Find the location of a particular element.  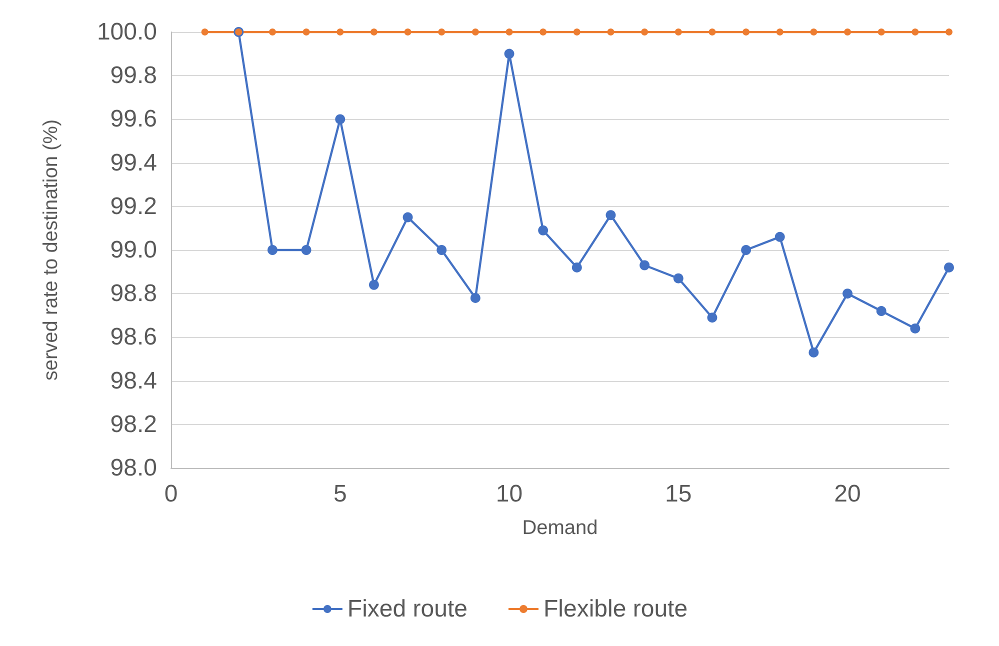

legend-label: Flexible route is located at coordinates (615, 609).